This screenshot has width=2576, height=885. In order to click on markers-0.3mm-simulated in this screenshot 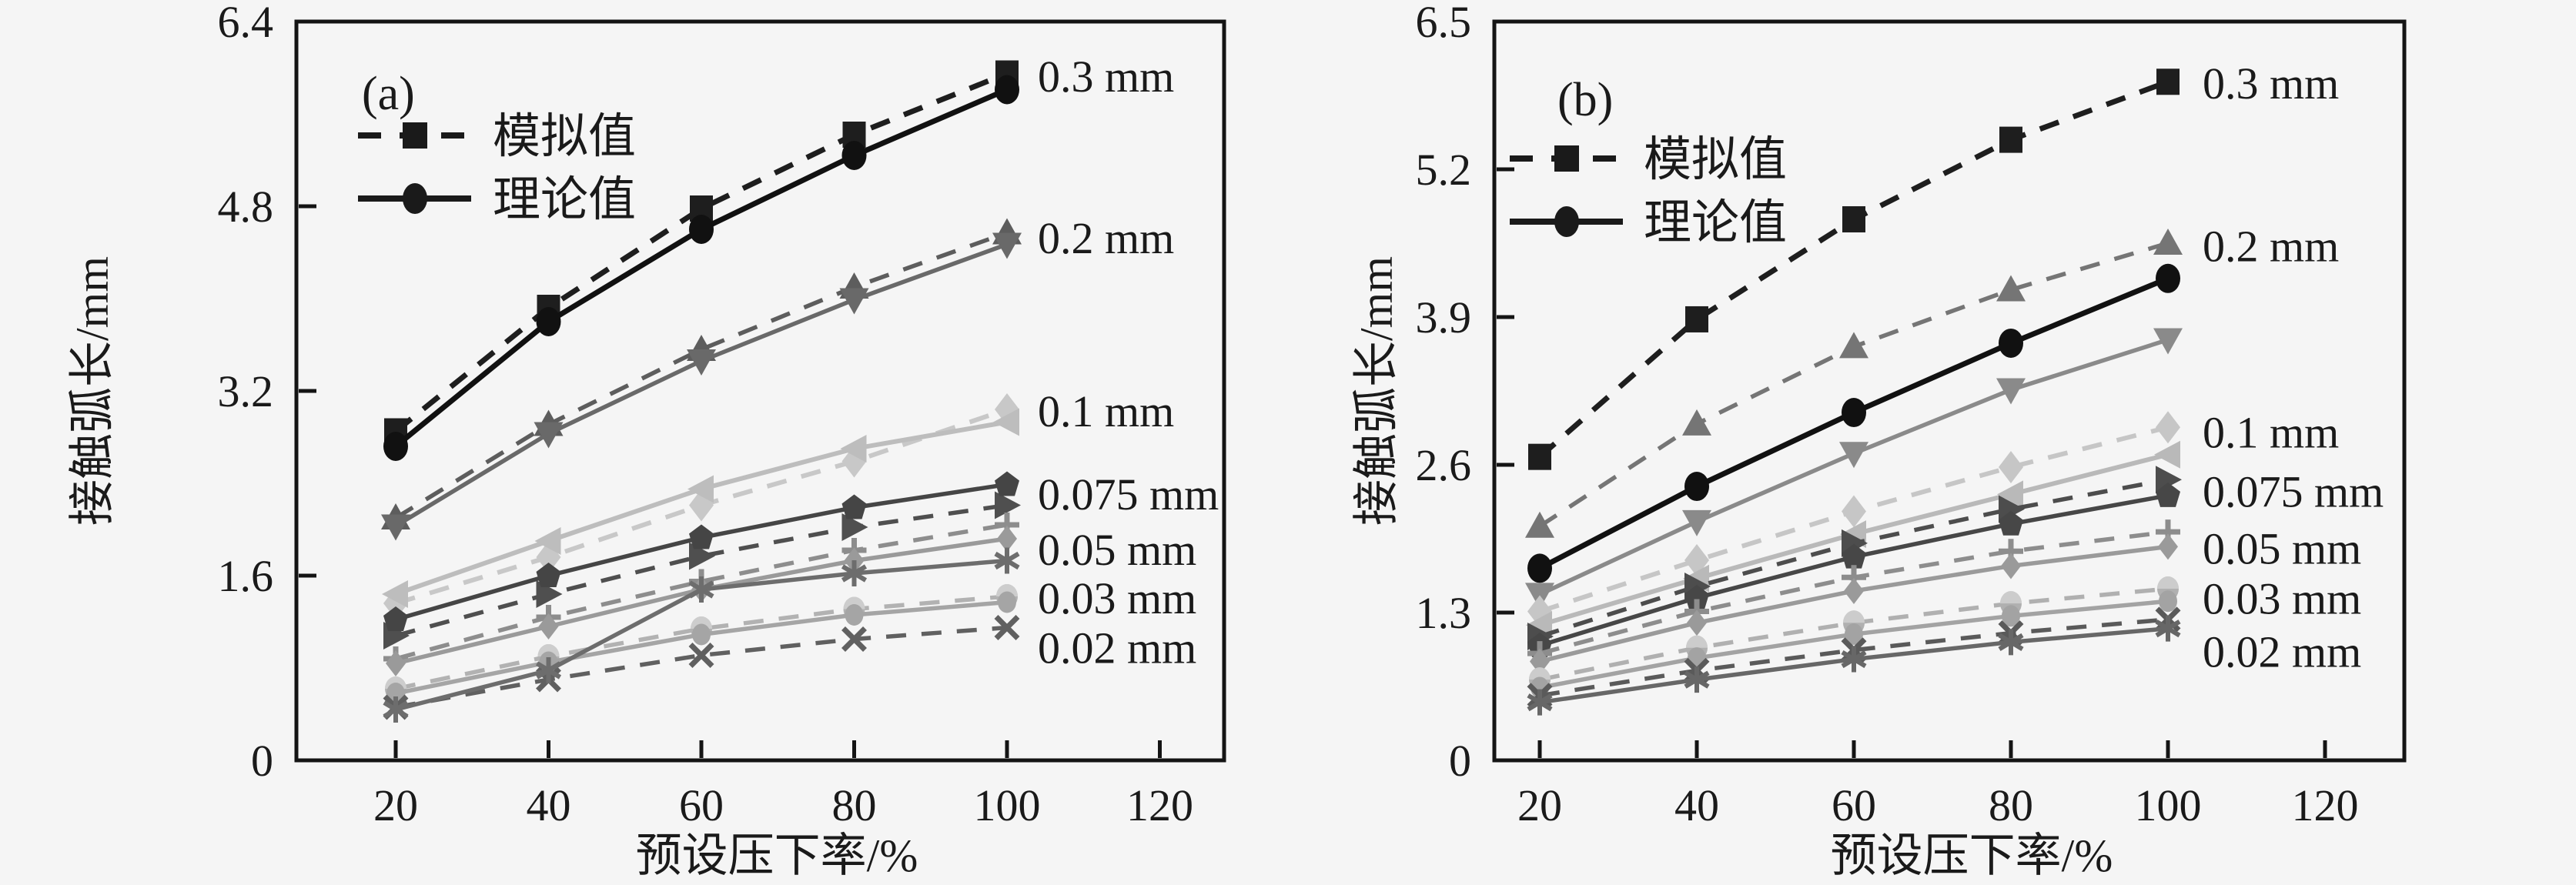, I will do `click(1854, 269)`.